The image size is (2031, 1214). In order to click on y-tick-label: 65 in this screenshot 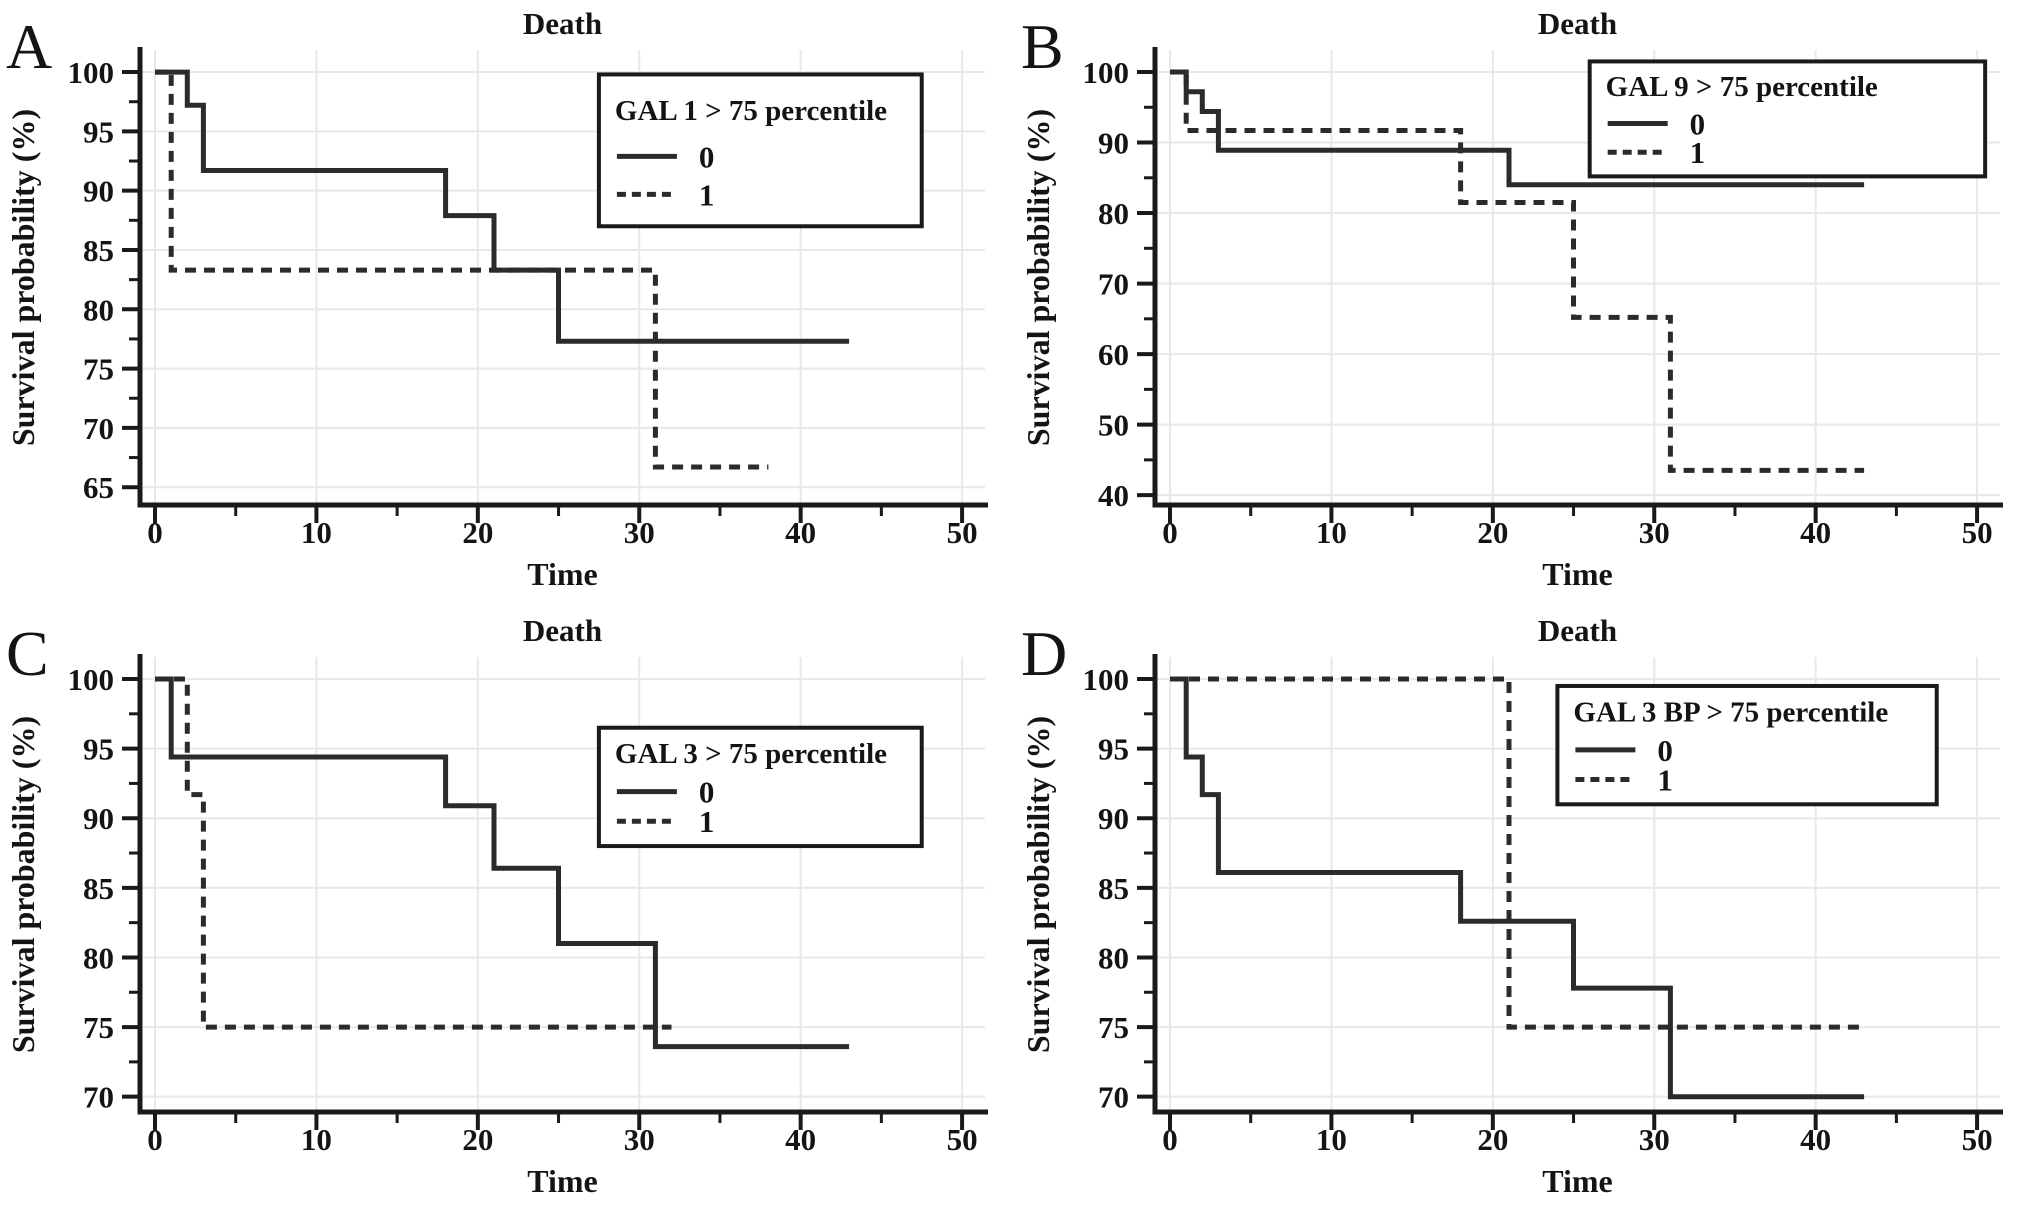, I will do `click(98, 487)`.